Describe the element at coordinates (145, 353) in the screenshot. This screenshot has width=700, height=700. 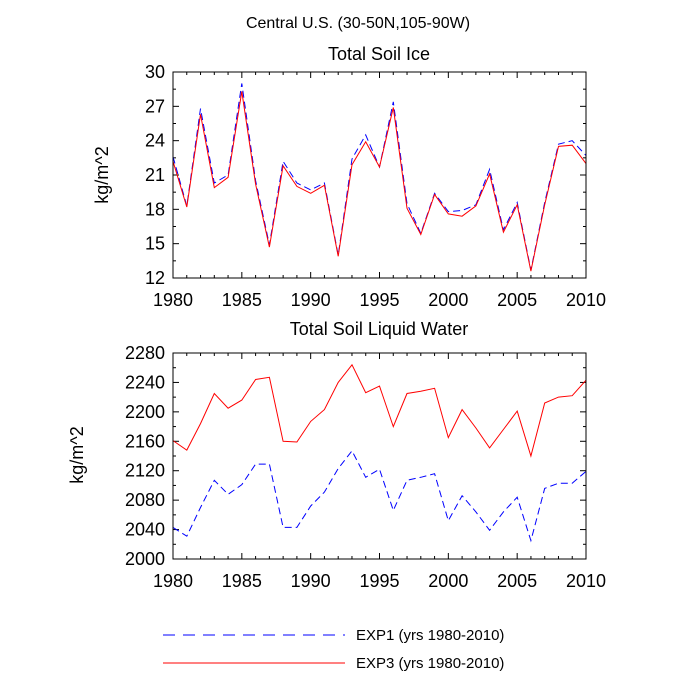
I see `y-tick-label: 2280` at that location.